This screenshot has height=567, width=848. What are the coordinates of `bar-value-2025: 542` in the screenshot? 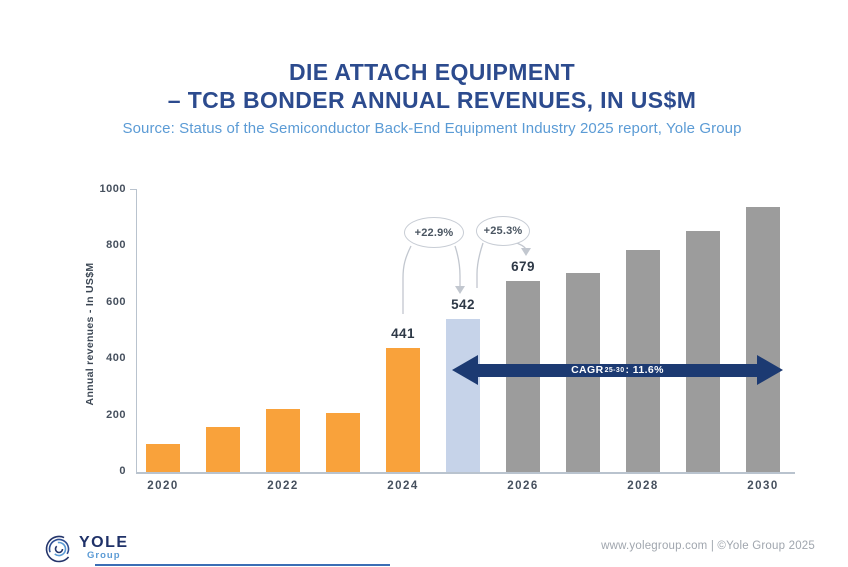 It's located at (463, 304).